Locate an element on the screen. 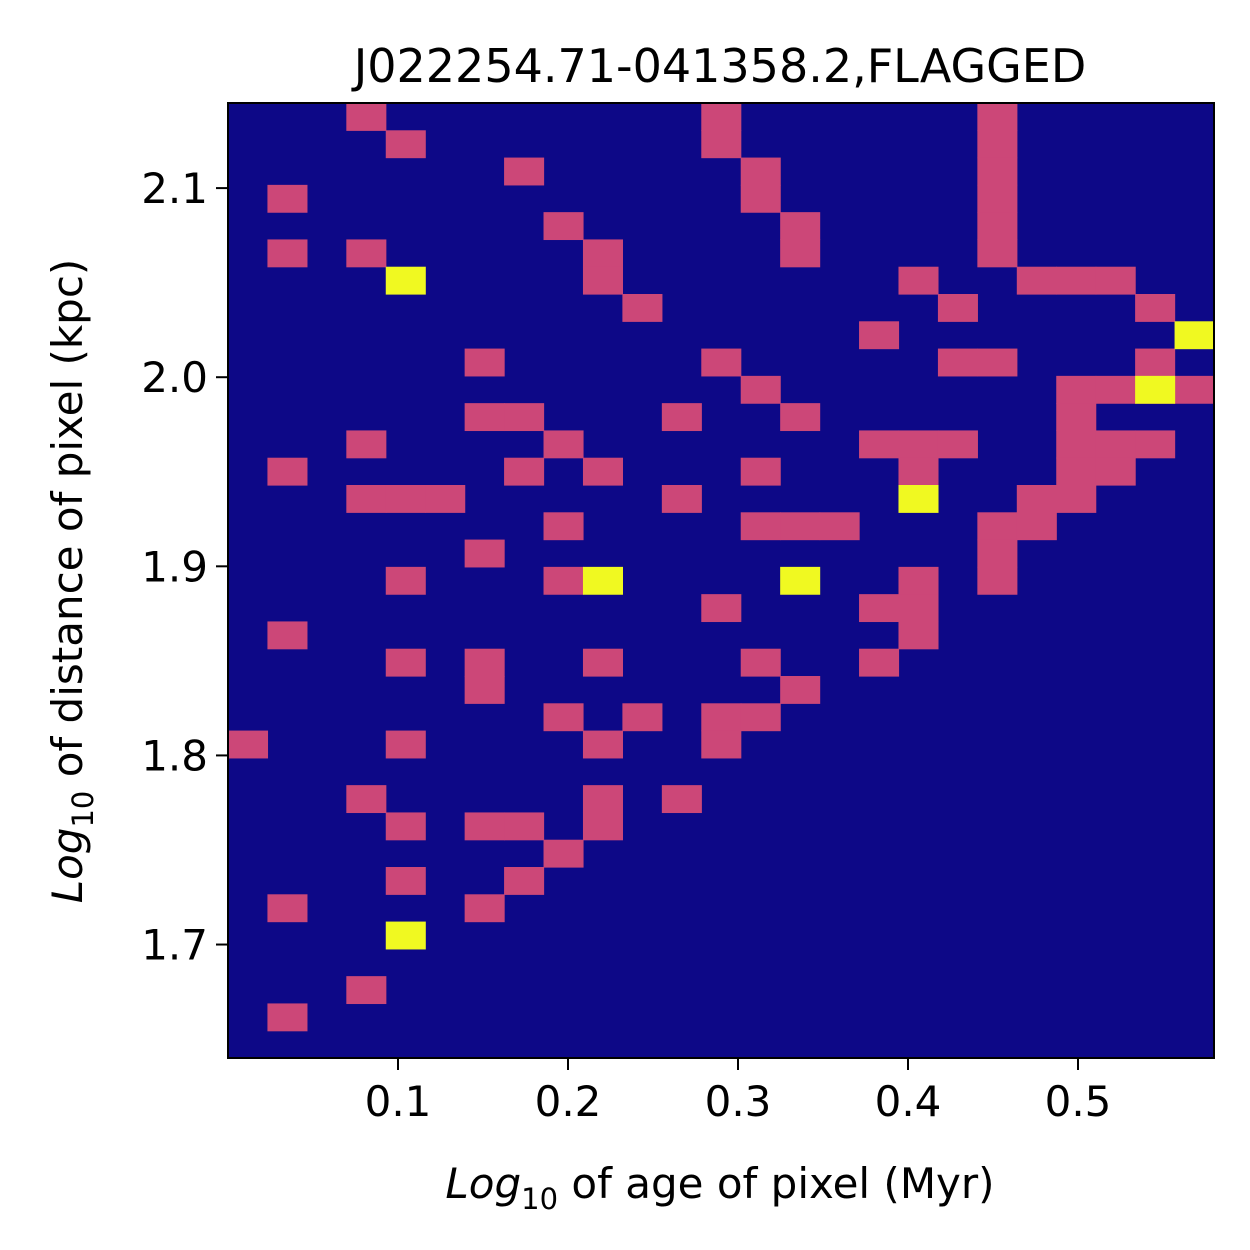 The height and width of the screenshot is (1250, 1250). y-tick-label: 1.7 is located at coordinates (174, 945).